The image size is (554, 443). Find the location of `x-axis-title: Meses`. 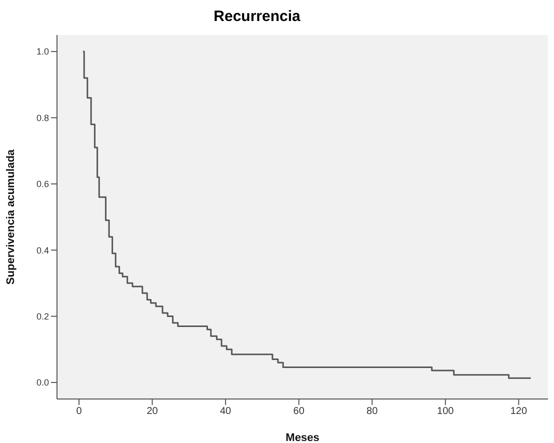

x-axis-title: Meses is located at coordinates (303, 437).